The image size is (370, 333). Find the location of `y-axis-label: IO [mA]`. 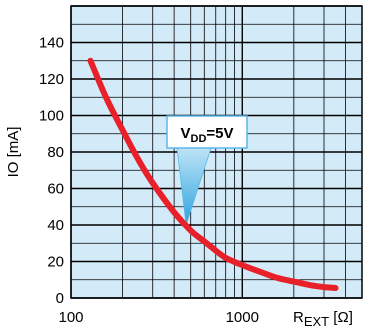

y-axis-label: IO [mA] is located at coordinates (13, 152).